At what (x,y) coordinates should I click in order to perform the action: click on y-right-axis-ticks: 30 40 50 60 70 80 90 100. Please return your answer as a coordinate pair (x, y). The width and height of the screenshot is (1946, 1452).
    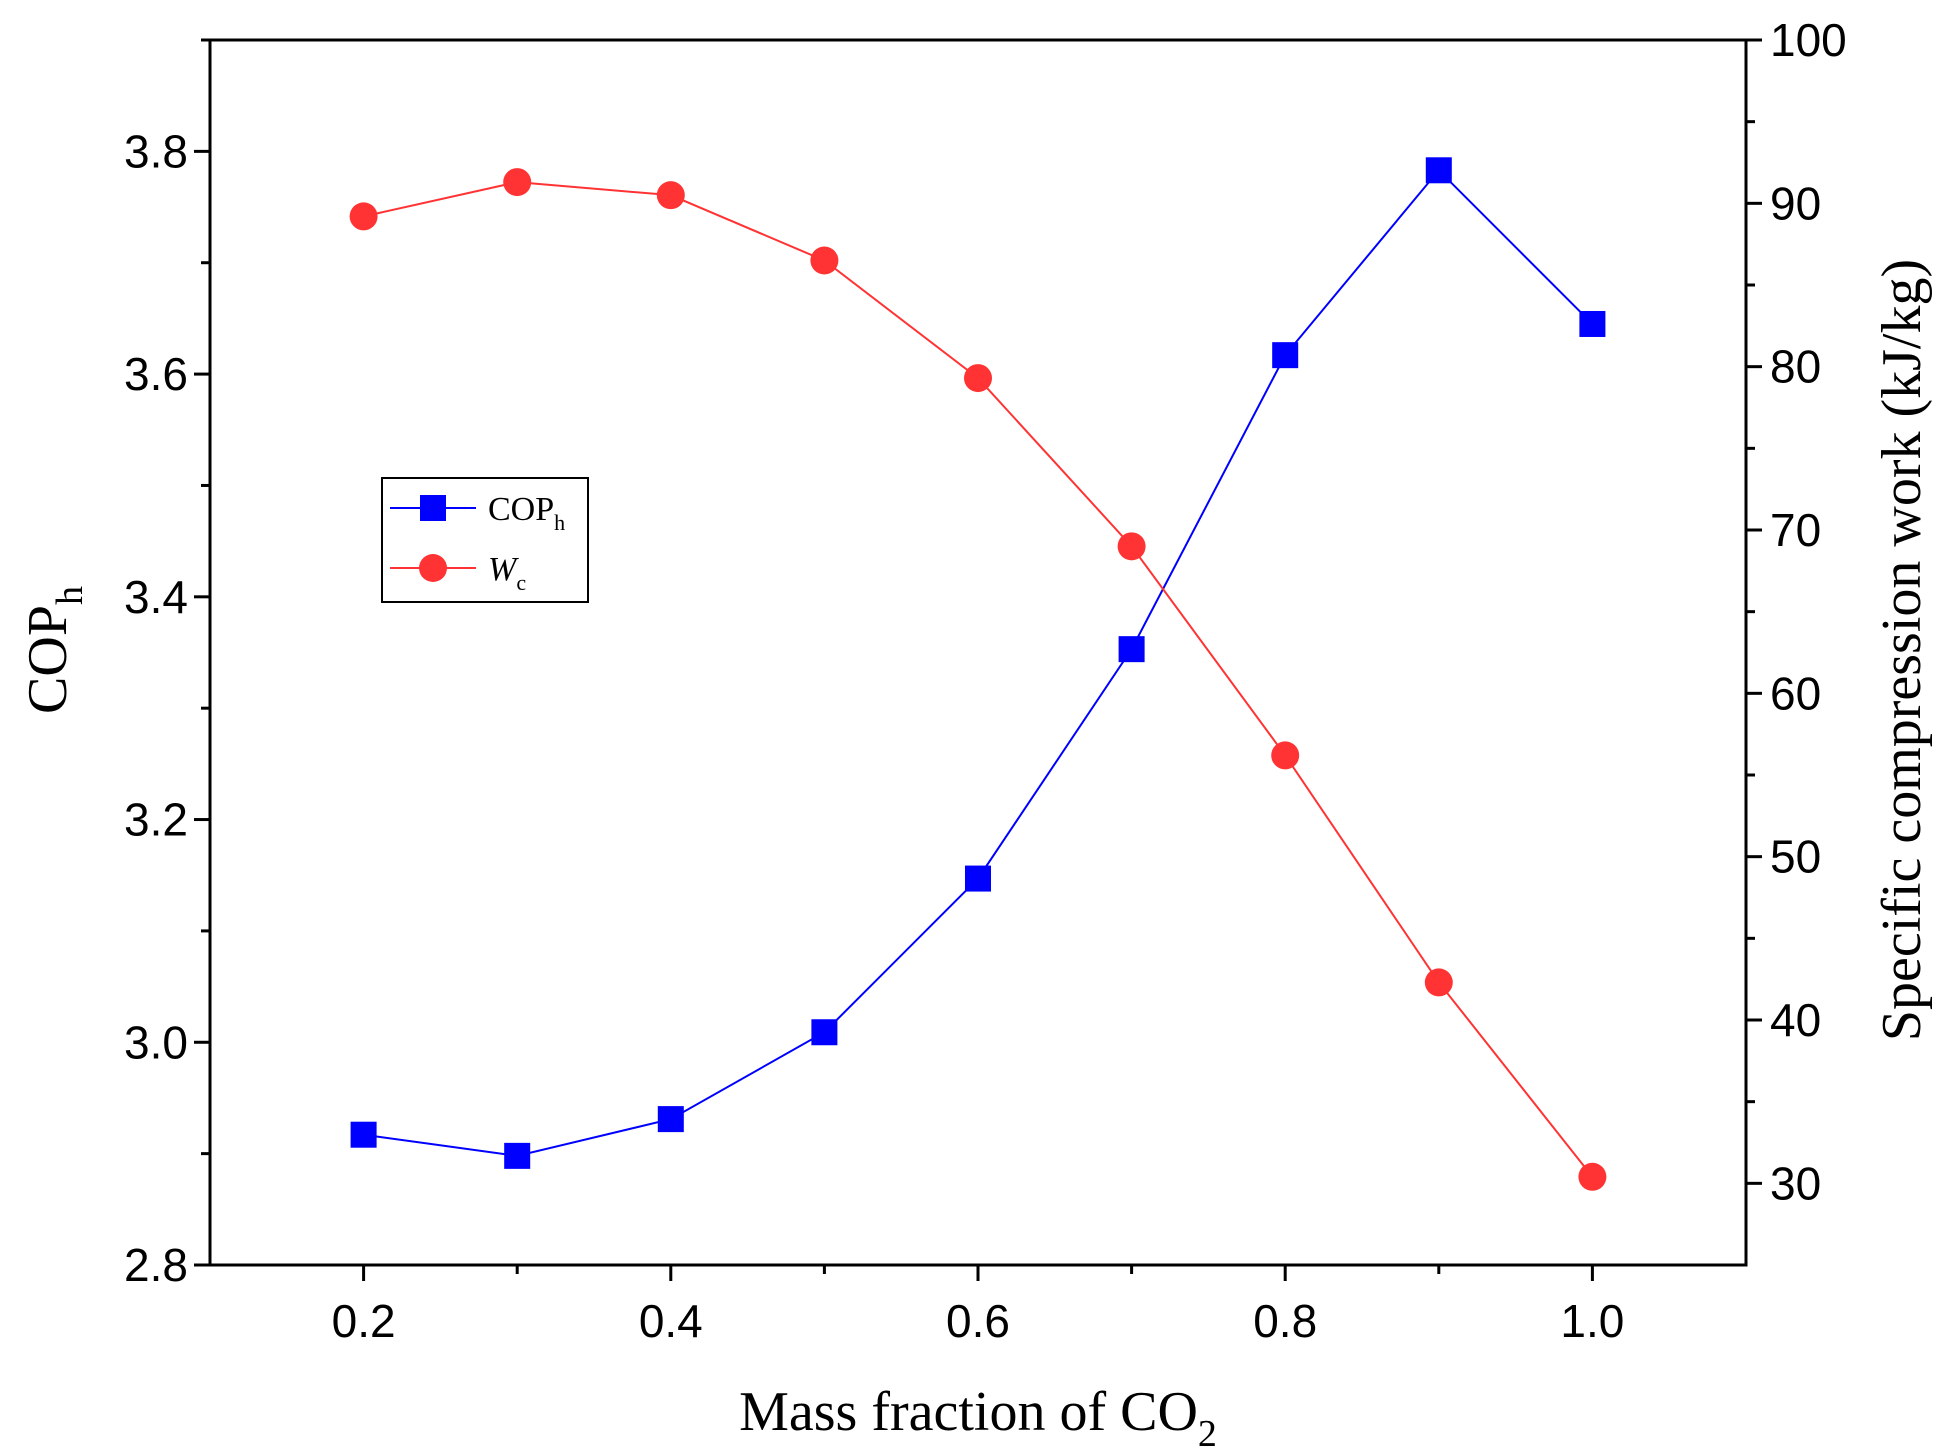
    Looking at the image, I should click on (1796, 611).